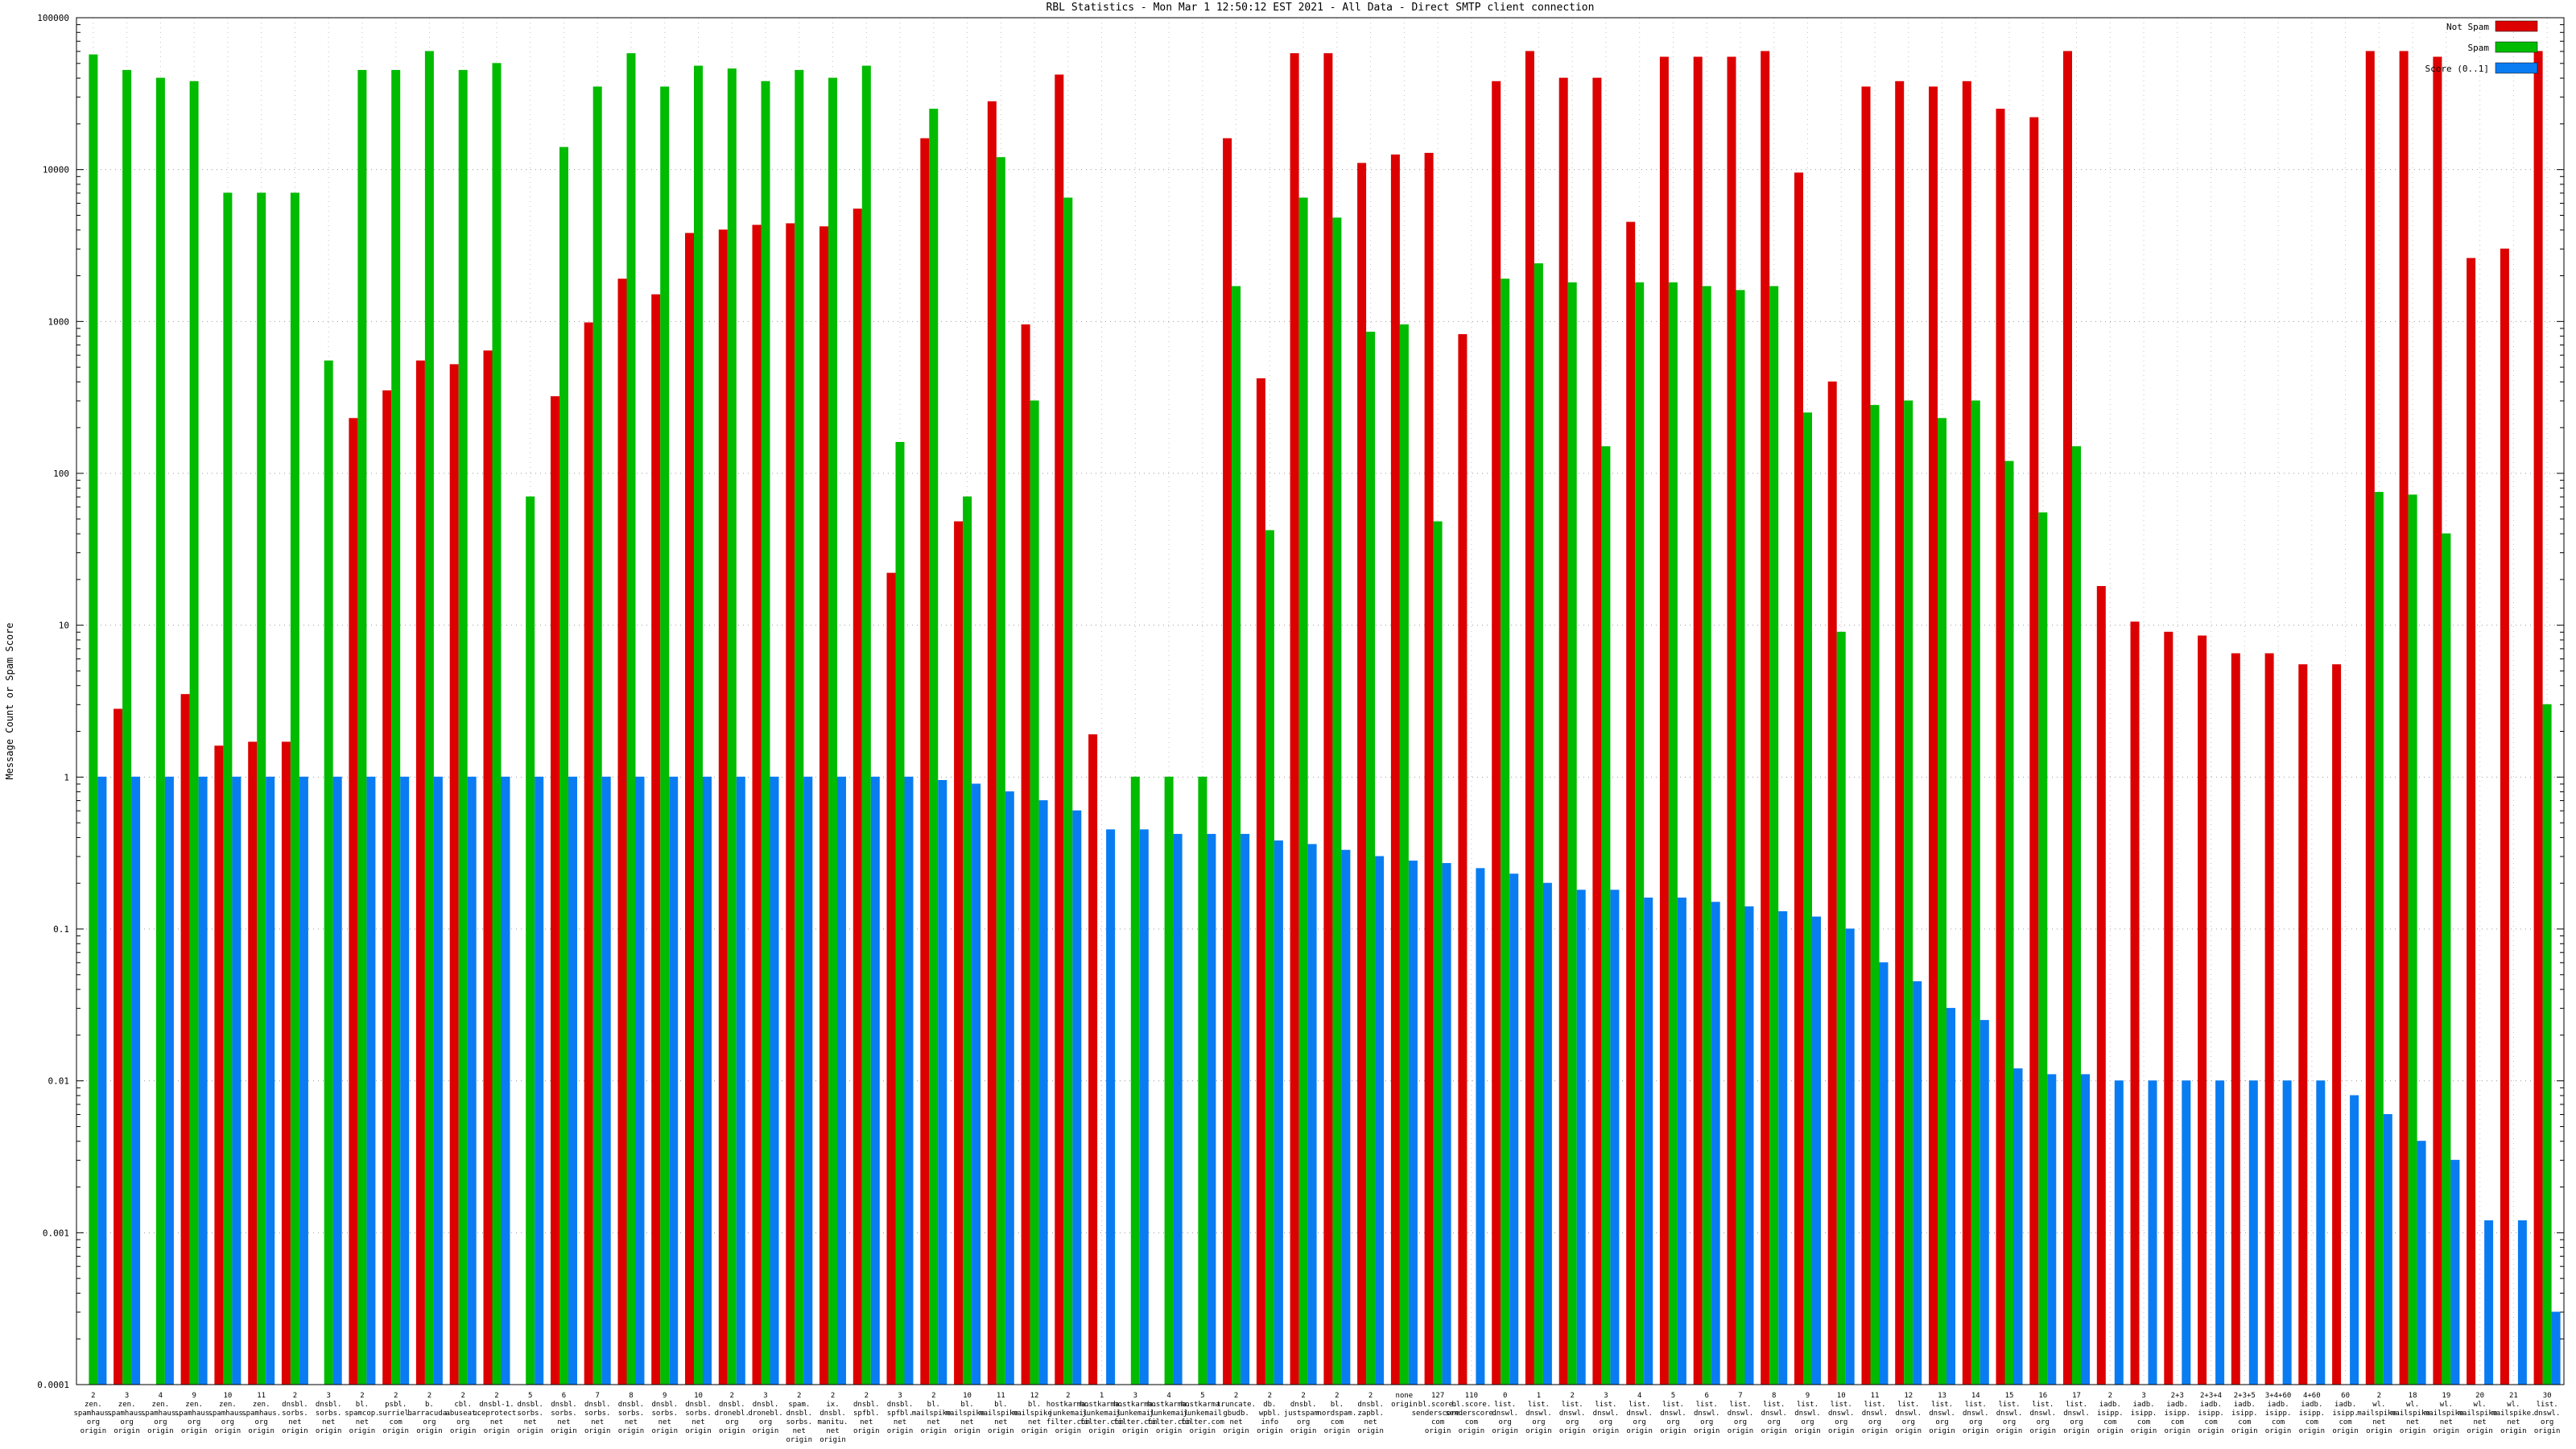 The width and height of the screenshot is (2576, 1449). Describe the element at coordinates (127, 1405) in the screenshot. I see `x-tick-label: zen.` at that location.